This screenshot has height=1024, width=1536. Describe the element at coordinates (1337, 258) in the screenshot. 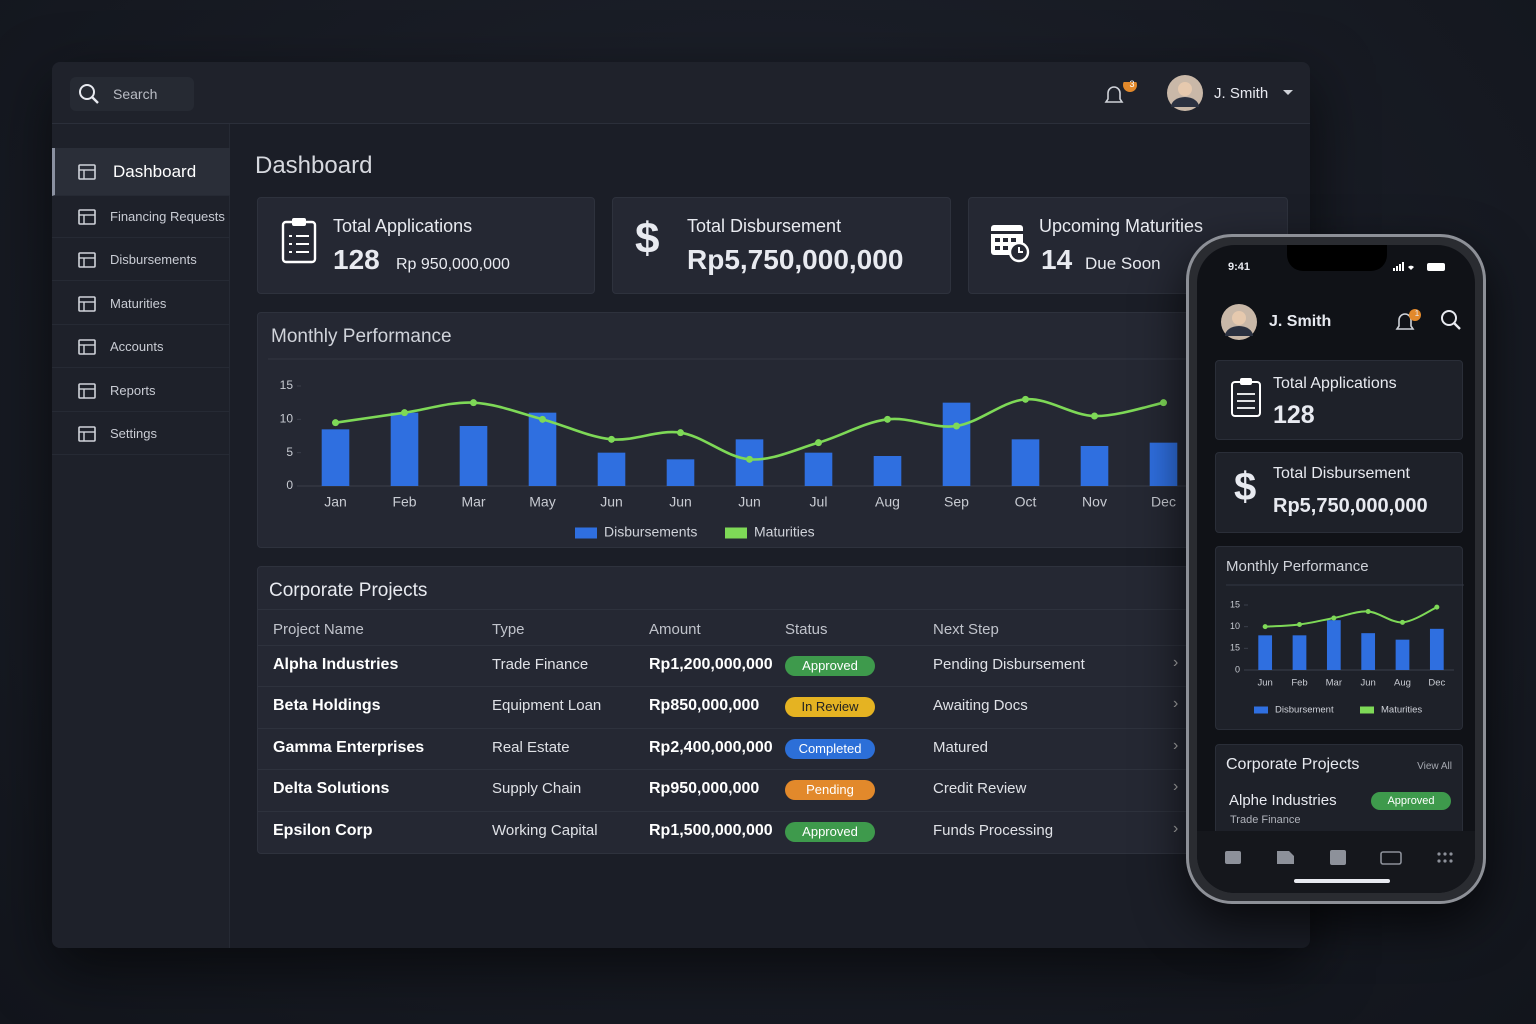

I see `notch` at that location.